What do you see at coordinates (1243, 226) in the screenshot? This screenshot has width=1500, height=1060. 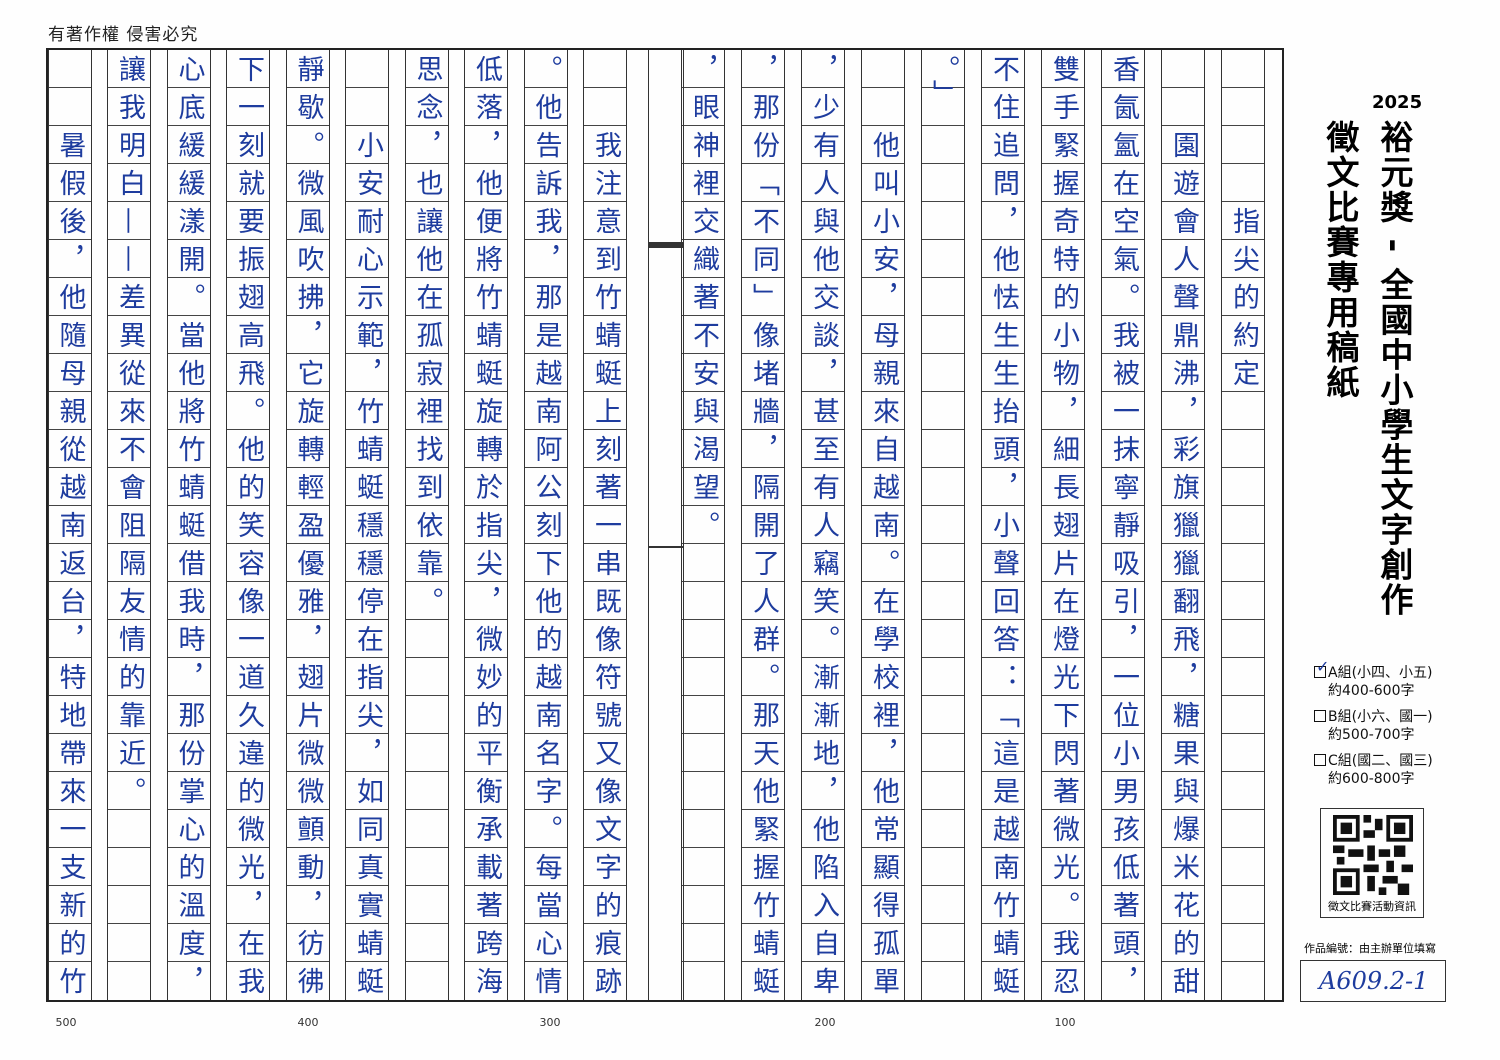 I see `essay-title: 指尖的約定` at bounding box center [1243, 226].